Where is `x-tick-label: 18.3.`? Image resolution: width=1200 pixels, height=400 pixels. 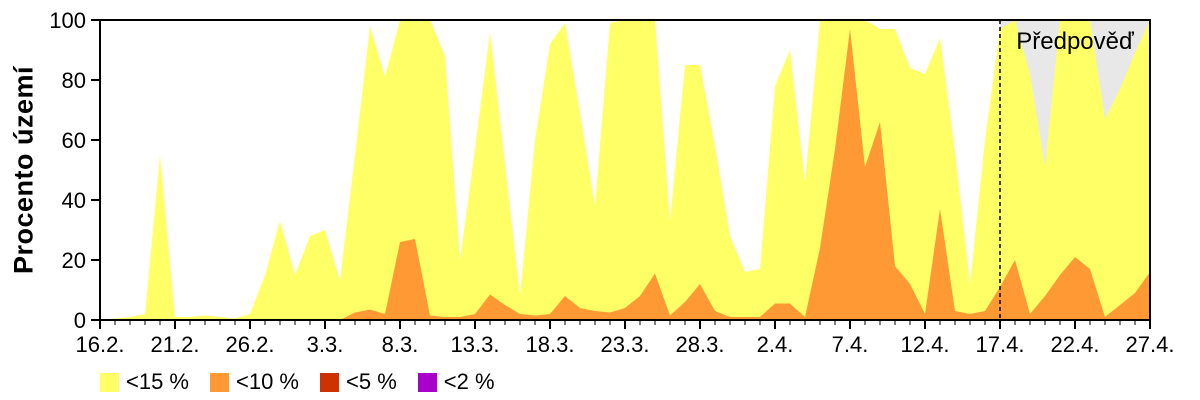
x-tick-label: 18.3. is located at coordinates (550, 344).